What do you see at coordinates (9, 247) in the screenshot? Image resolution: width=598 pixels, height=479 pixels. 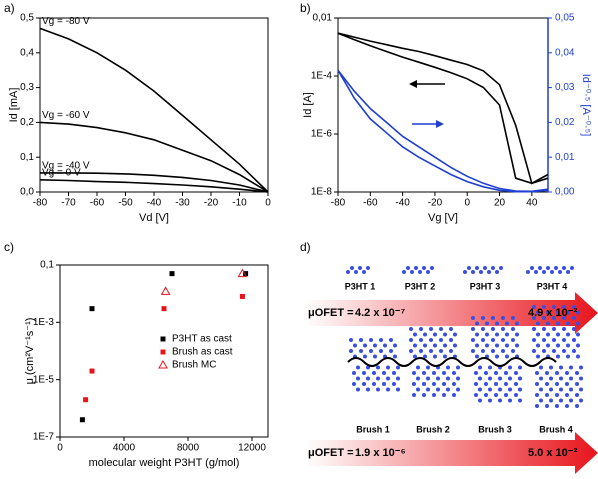 I see `panel-label: c)` at bounding box center [9, 247].